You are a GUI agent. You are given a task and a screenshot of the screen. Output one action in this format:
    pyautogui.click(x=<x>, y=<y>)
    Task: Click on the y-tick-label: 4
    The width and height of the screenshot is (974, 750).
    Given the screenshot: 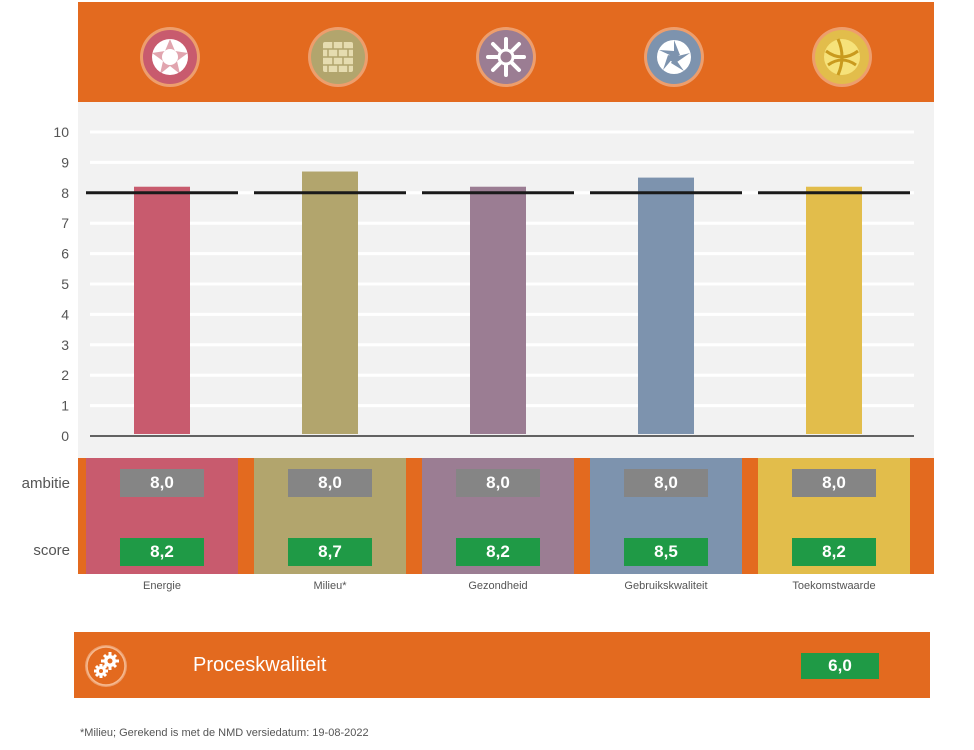 What is the action you would take?
    pyautogui.click(x=65, y=314)
    